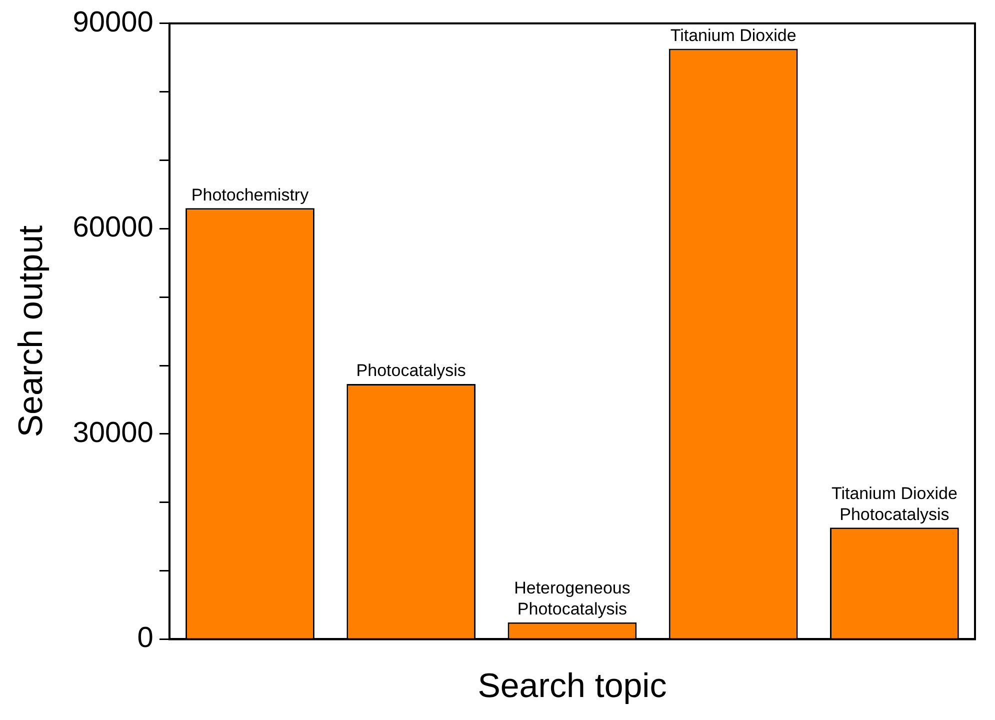 The image size is (995, 720). Describe the element at coordinates (31, 331) in the screenshot. I see `y-axis-title: Search output` at that location.